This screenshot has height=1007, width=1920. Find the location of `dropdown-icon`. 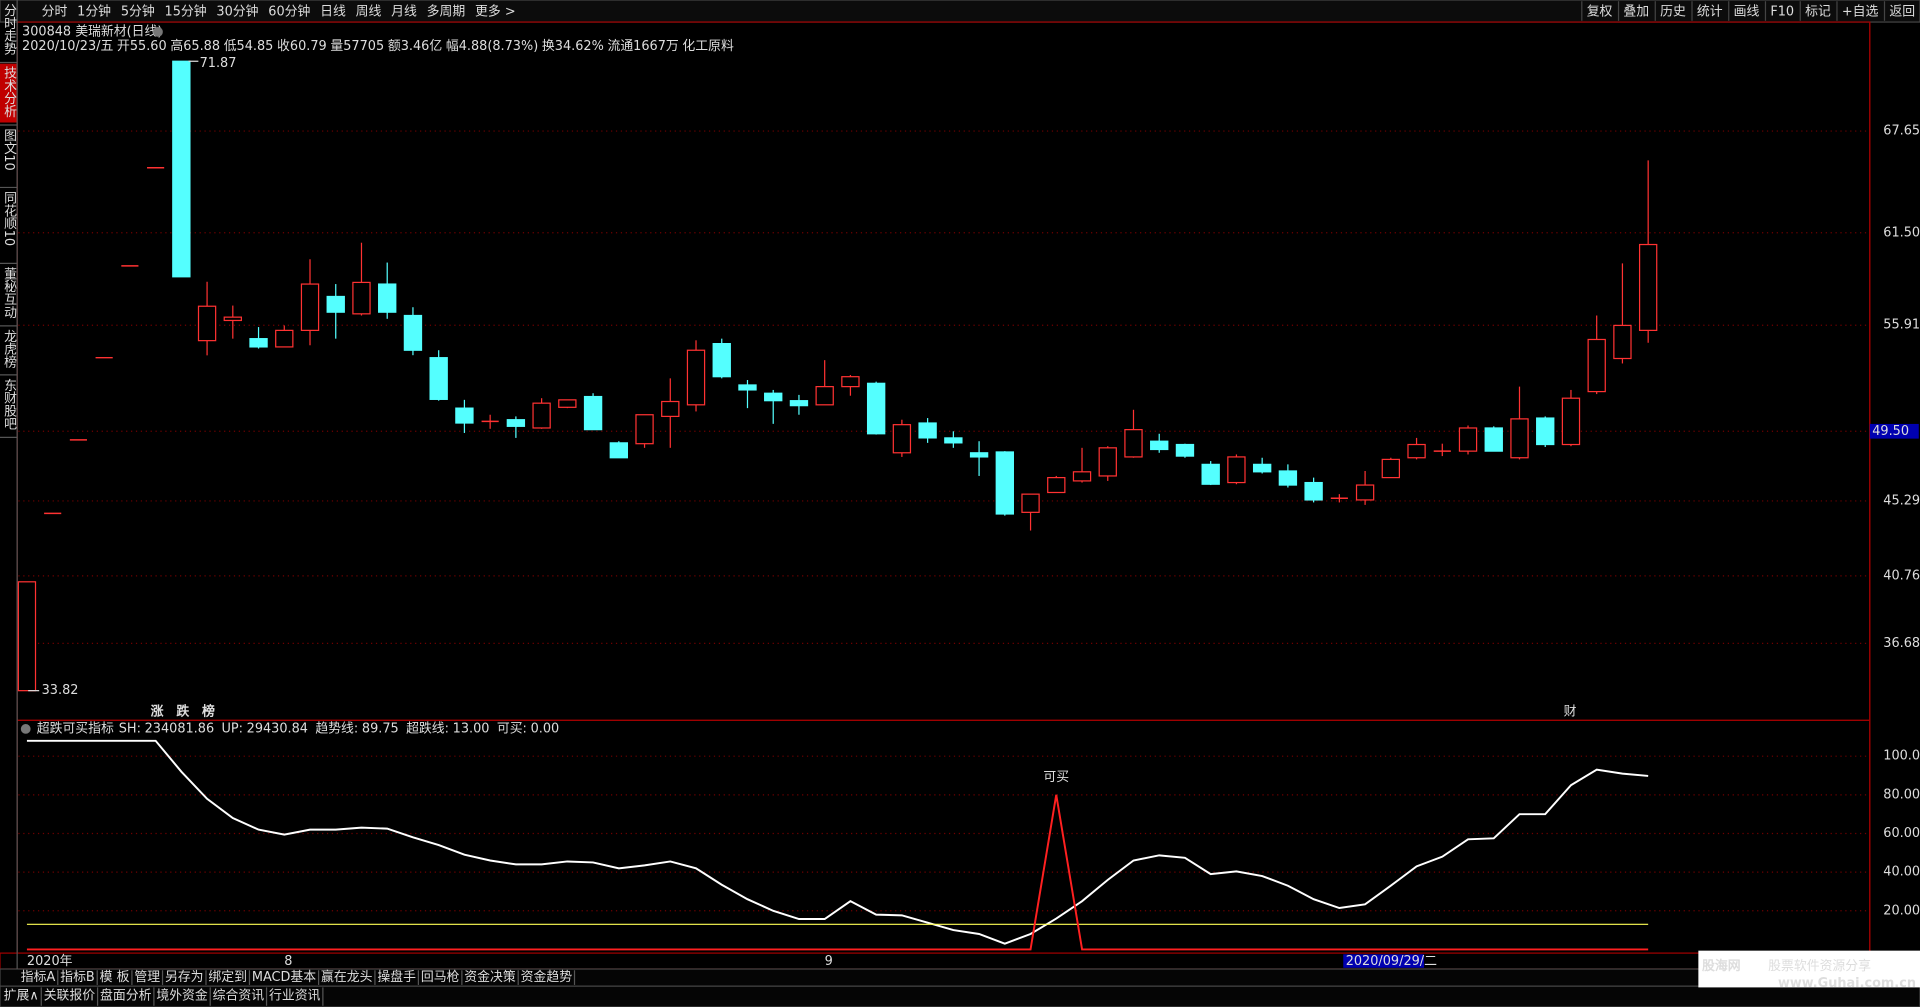

dropdown-icon is located at coordinates (158, 31).